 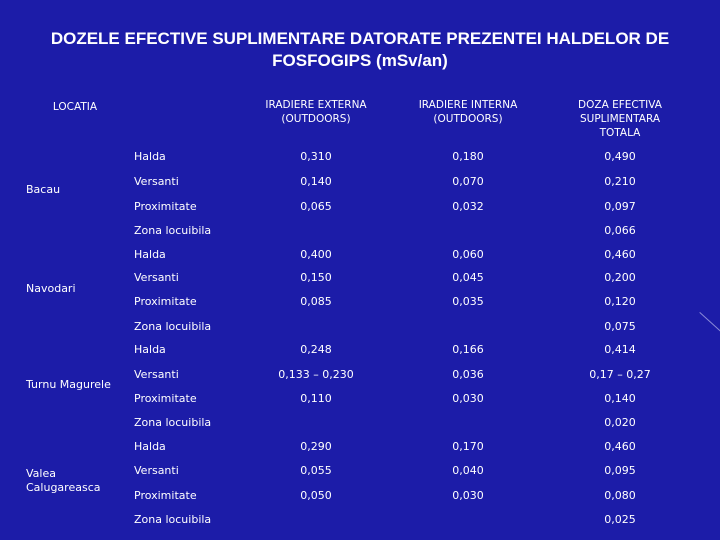 What do you see at coordinates (385, 470) in the screenshot?
I see `table-row: Versanti 0,055 0,040 0,095` at bounding box center [385, 470].